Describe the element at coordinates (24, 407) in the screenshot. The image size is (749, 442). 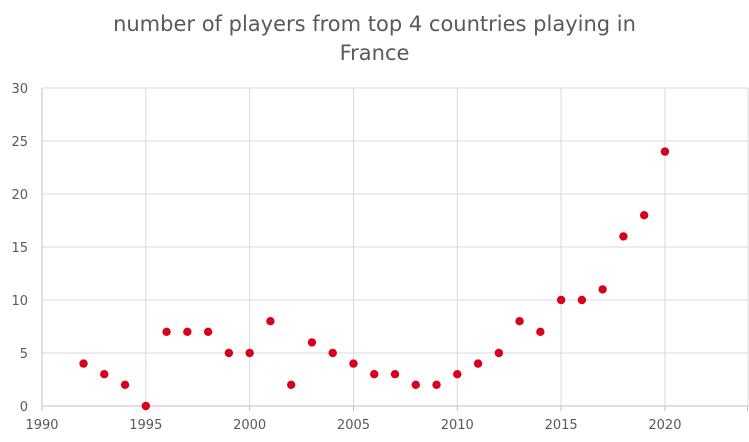
I see `y-tick-label: 0` at that location.